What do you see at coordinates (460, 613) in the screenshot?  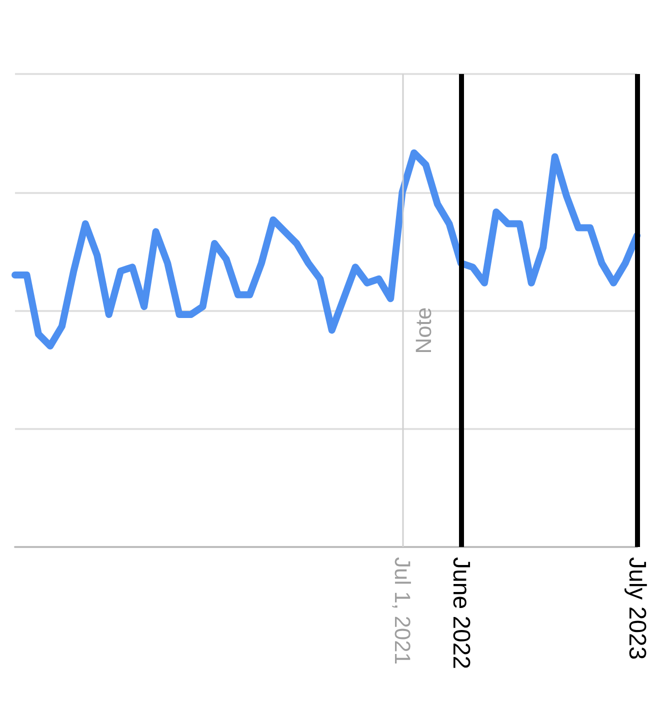 I see `x-tick-label: June 2022` at bounding box center [460, 613].